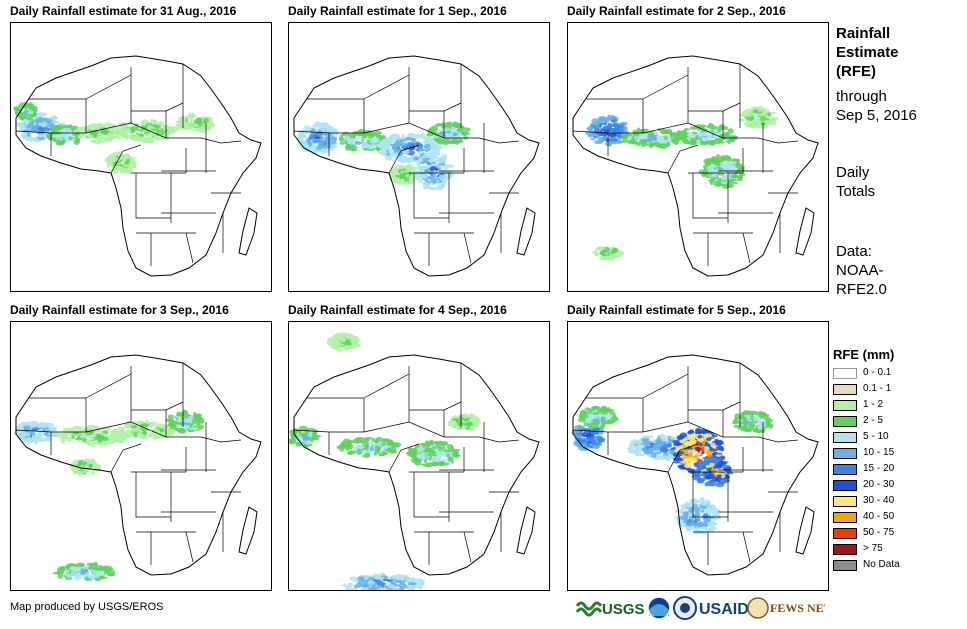 This screenshot has height=629, width=967. I want to click on legend-row: > 75, so click(893, 549).